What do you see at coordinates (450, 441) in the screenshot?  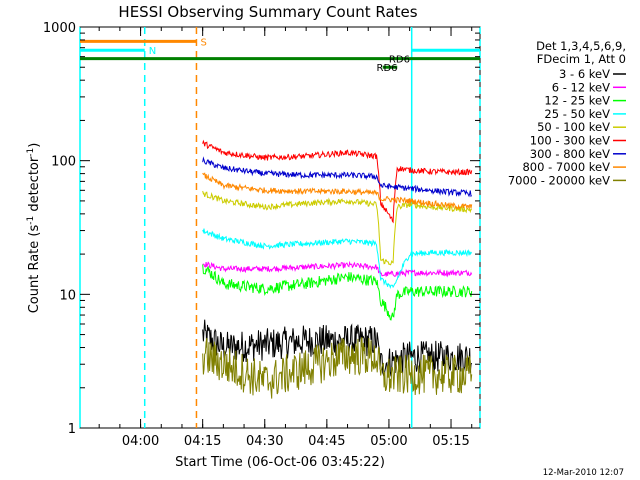 I see `x-tick-label: 05:15` at bounding box center [450, 441].